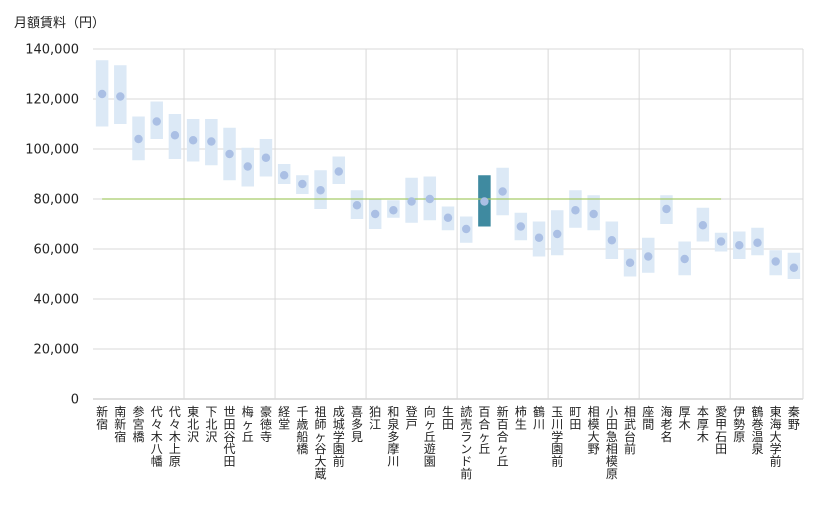 The height and width of the screenshot is (510, 820). Describe the element at coordinates (52, 150) in the screenshot. I see `y-tick-label: 100,000` at that location.